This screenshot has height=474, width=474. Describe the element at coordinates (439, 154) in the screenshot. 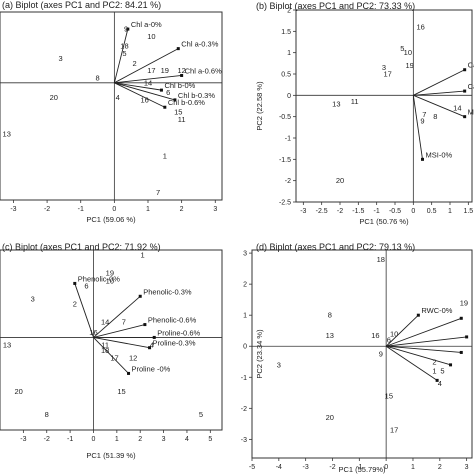

I see `loading-label: MSI-0%` at that location.